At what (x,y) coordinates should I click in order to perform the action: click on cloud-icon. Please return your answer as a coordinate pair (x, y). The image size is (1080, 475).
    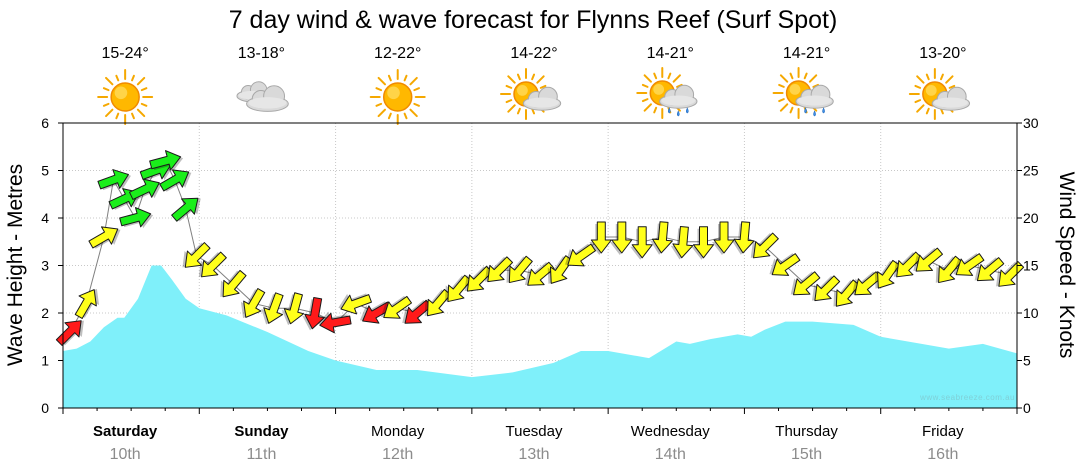
    Looking at the image, I should click on (262, 96).